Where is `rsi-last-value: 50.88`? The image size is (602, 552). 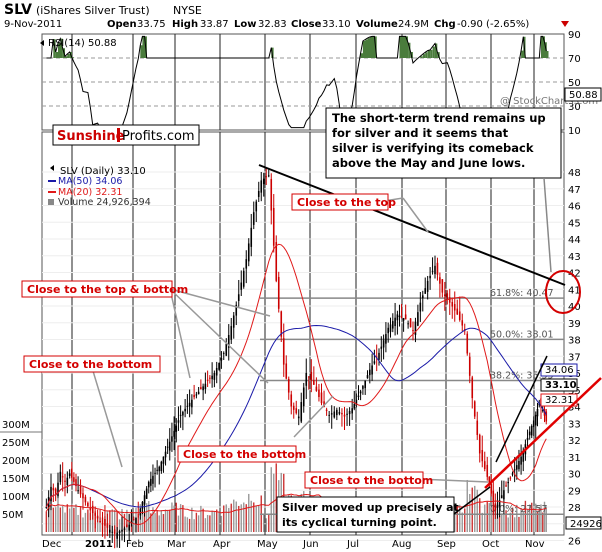
rsi-last-value: 50.88 is located at coordinates (583, 95).